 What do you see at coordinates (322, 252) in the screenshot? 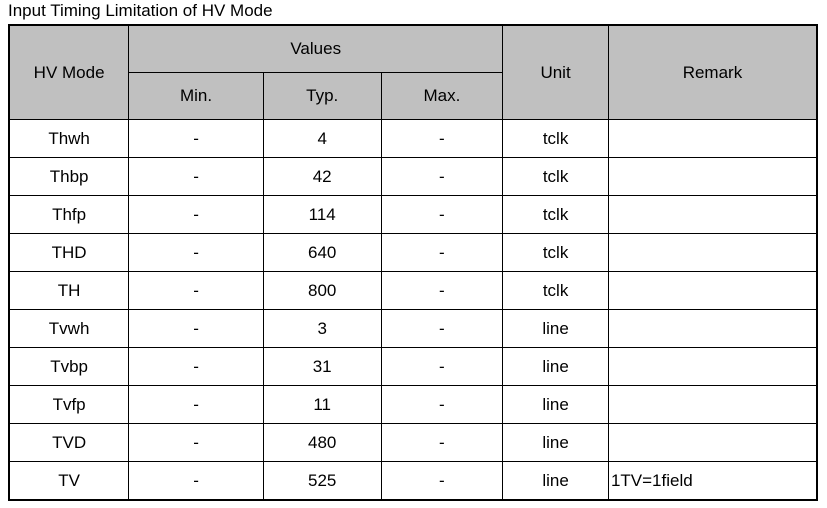
I see `typ-cell: 640` at bounding box center [322, 252].